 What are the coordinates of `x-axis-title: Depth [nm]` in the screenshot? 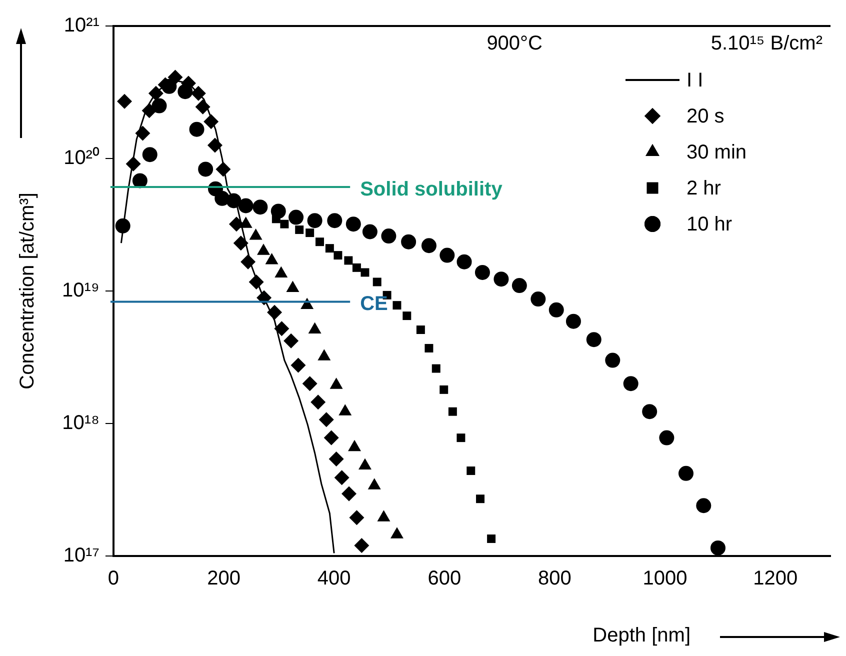 It's located at (641, 635).